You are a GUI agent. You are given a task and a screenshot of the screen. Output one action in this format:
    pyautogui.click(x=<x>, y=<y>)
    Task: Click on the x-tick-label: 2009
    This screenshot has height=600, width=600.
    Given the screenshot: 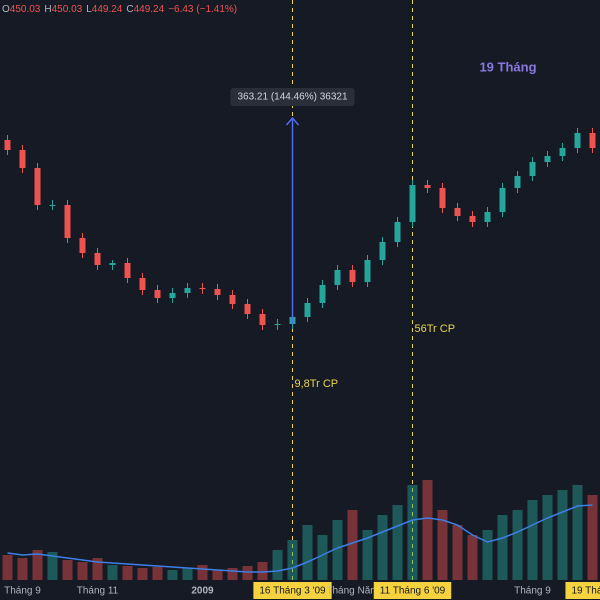 What is the action you would take?
    pyautogui.click(x=202, y=591)
    